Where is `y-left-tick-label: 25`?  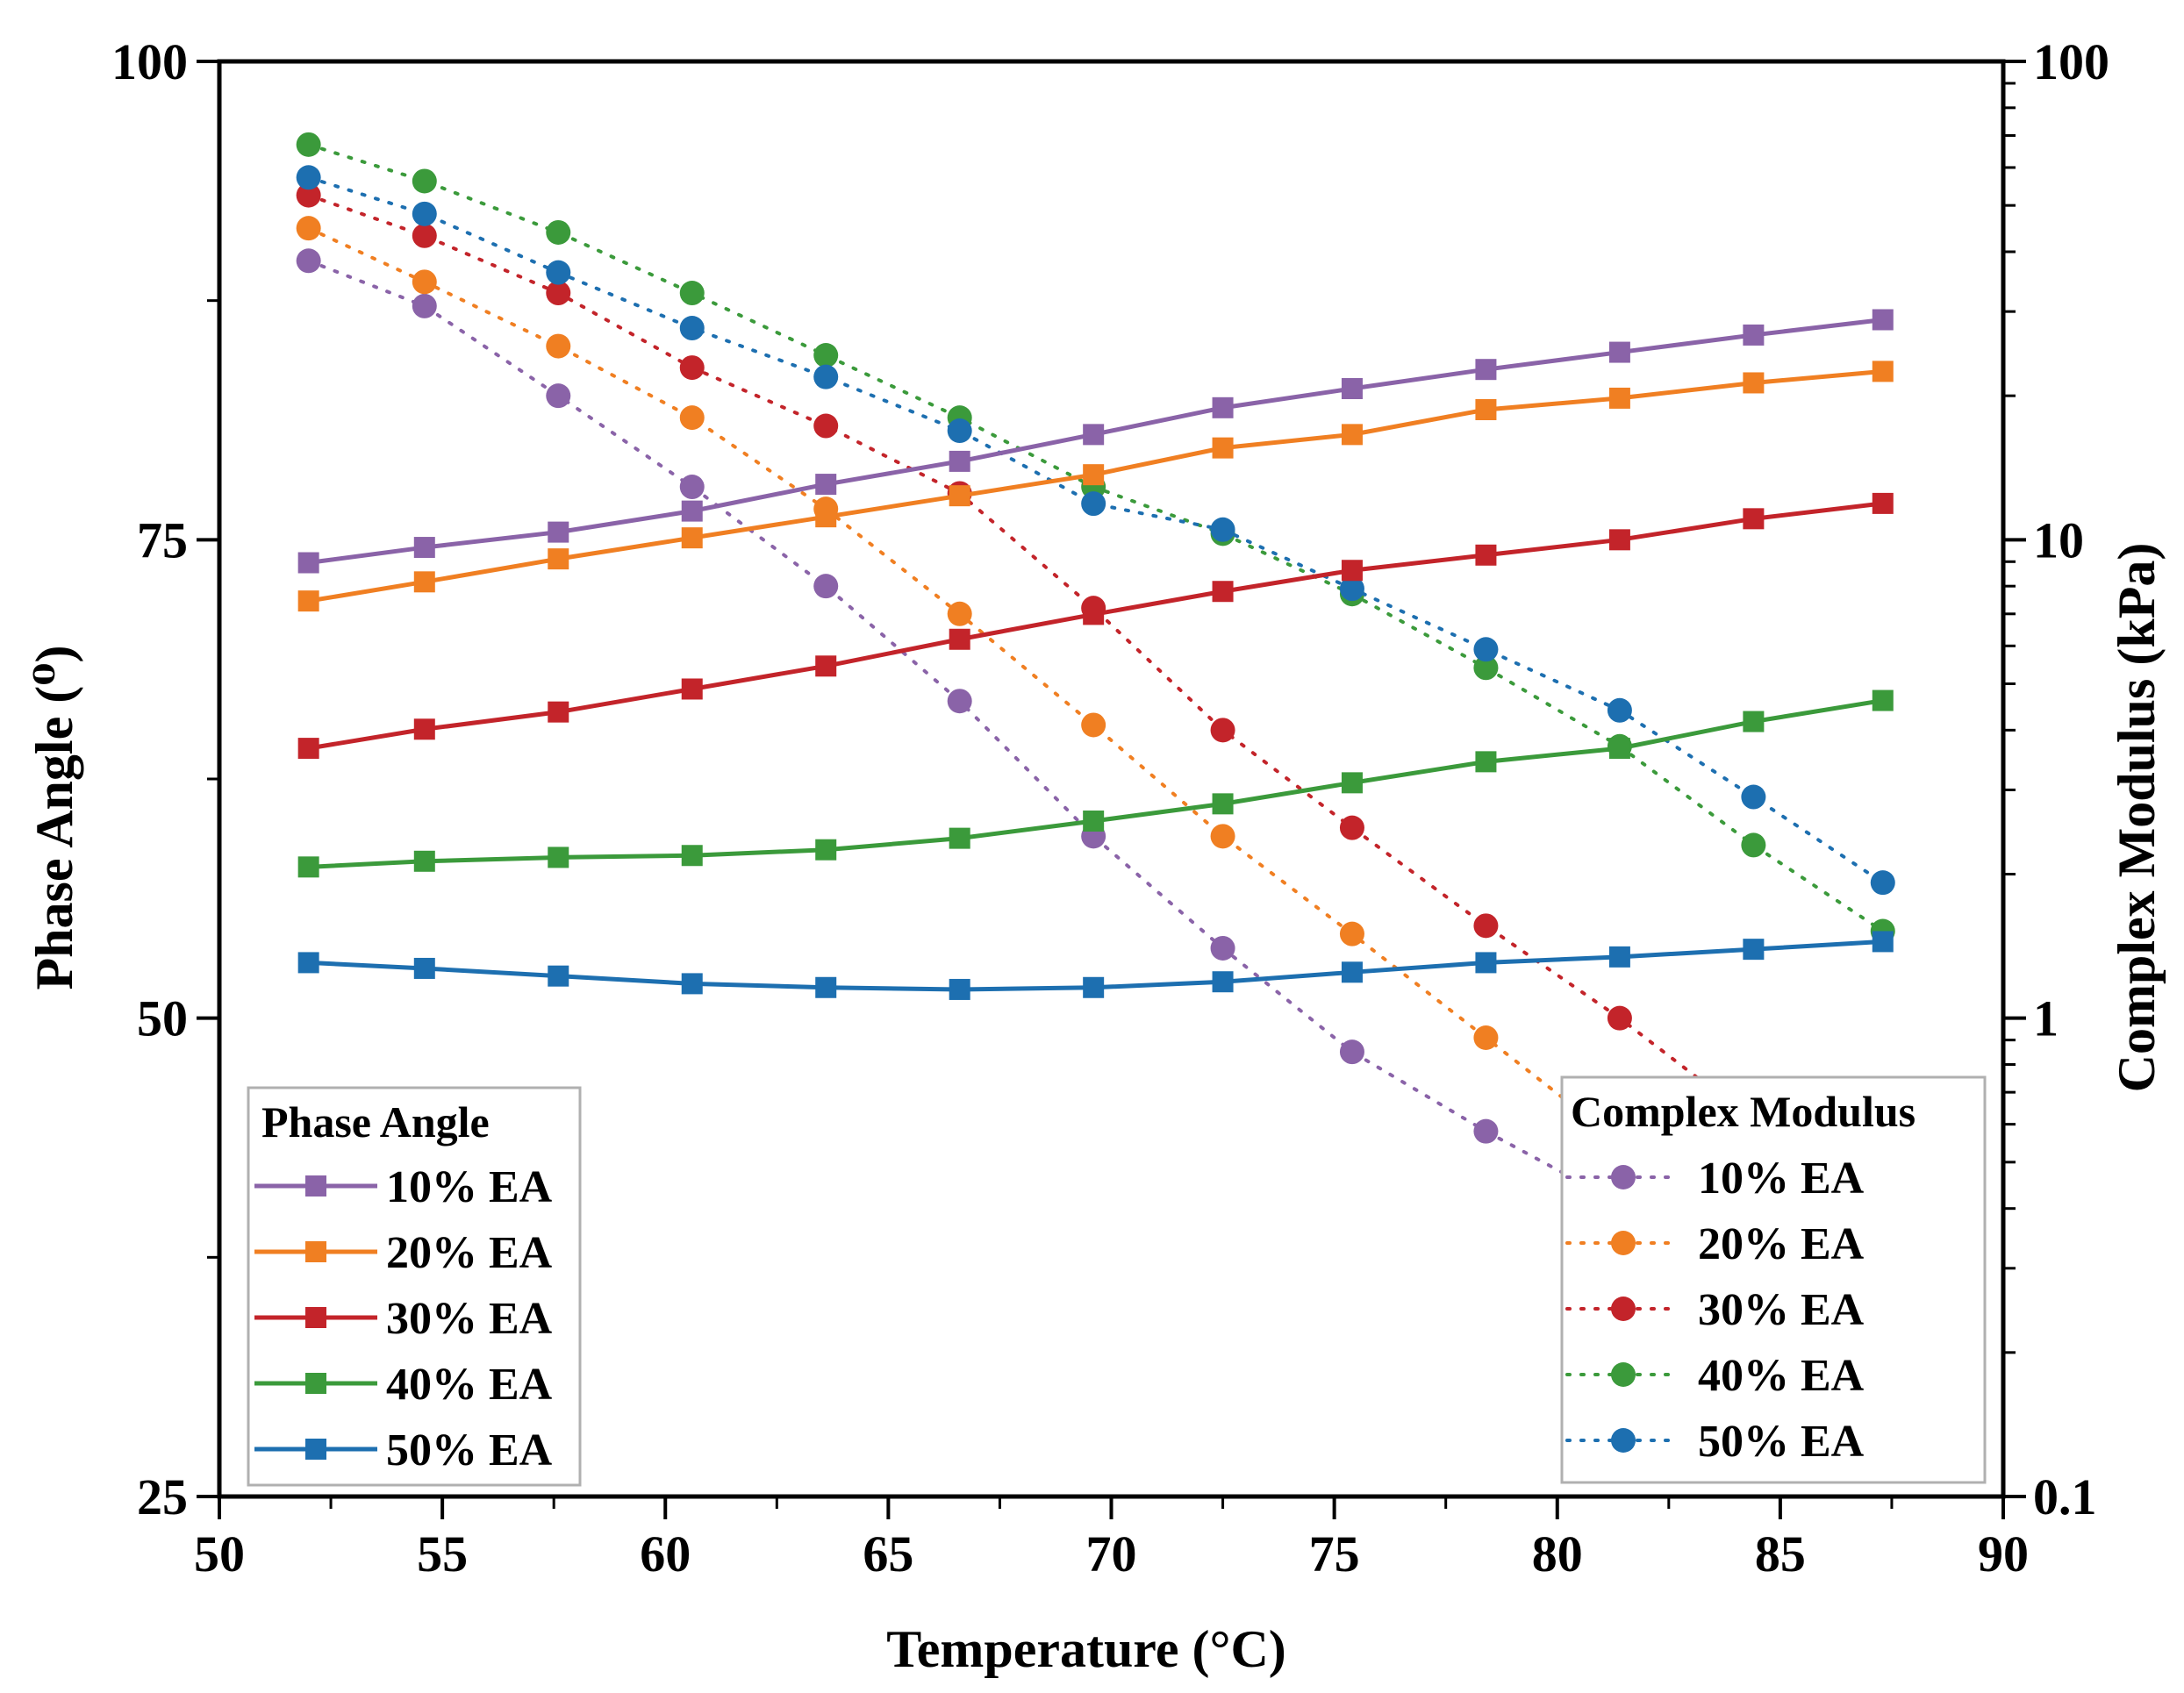
y-left-tick-label: 25 is located at coordinates (162, 1496).